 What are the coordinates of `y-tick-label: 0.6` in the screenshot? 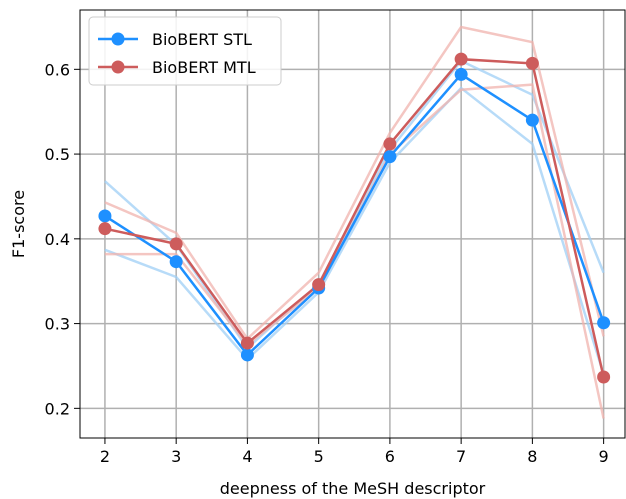 It's located at (57, 69).